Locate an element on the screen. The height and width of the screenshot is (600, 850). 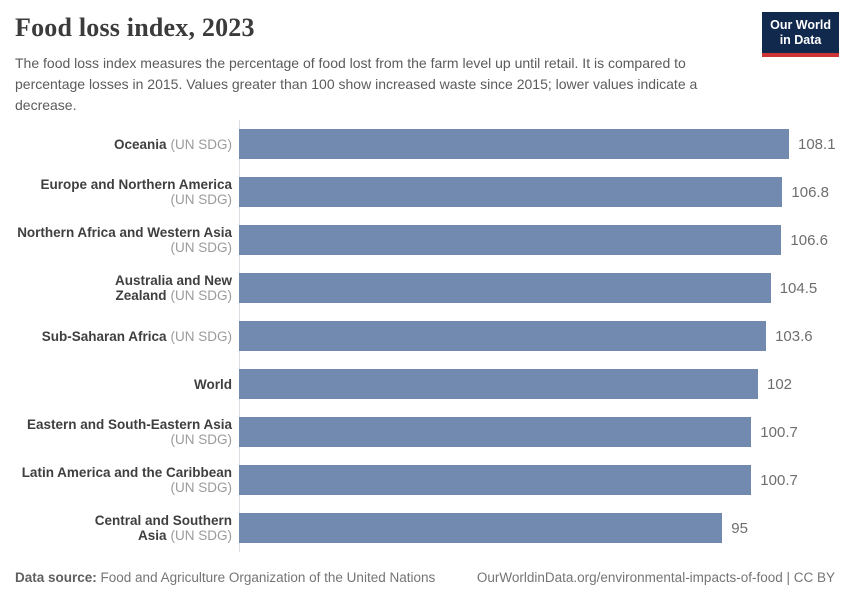
bar-label-name: Latin America and the Caribbean is located at coordinates (126, 472).